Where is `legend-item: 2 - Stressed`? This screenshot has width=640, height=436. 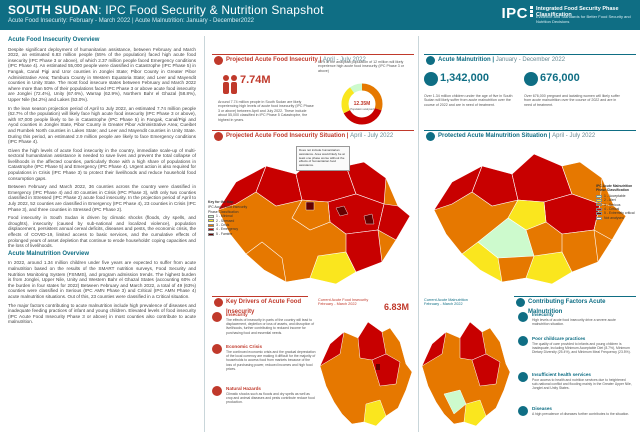 legend-item: 2 - Stressed is located at coordinates (231, 221).